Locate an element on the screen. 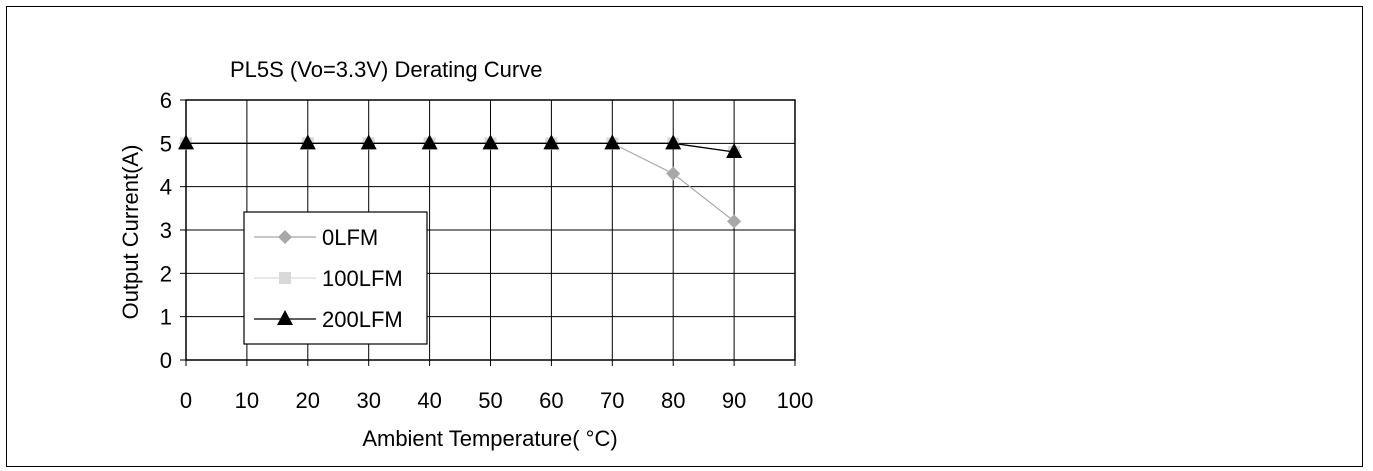  y-tick-label: 4 is located at coordinates (166, 187).